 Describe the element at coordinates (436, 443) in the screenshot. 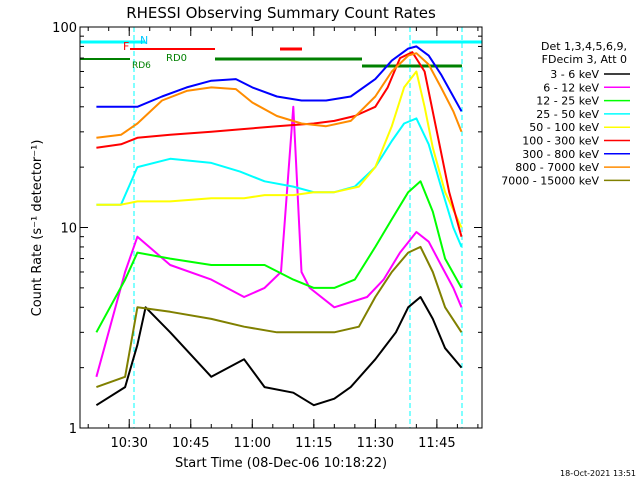

I see `x-tick-label: 11:45` at that location.